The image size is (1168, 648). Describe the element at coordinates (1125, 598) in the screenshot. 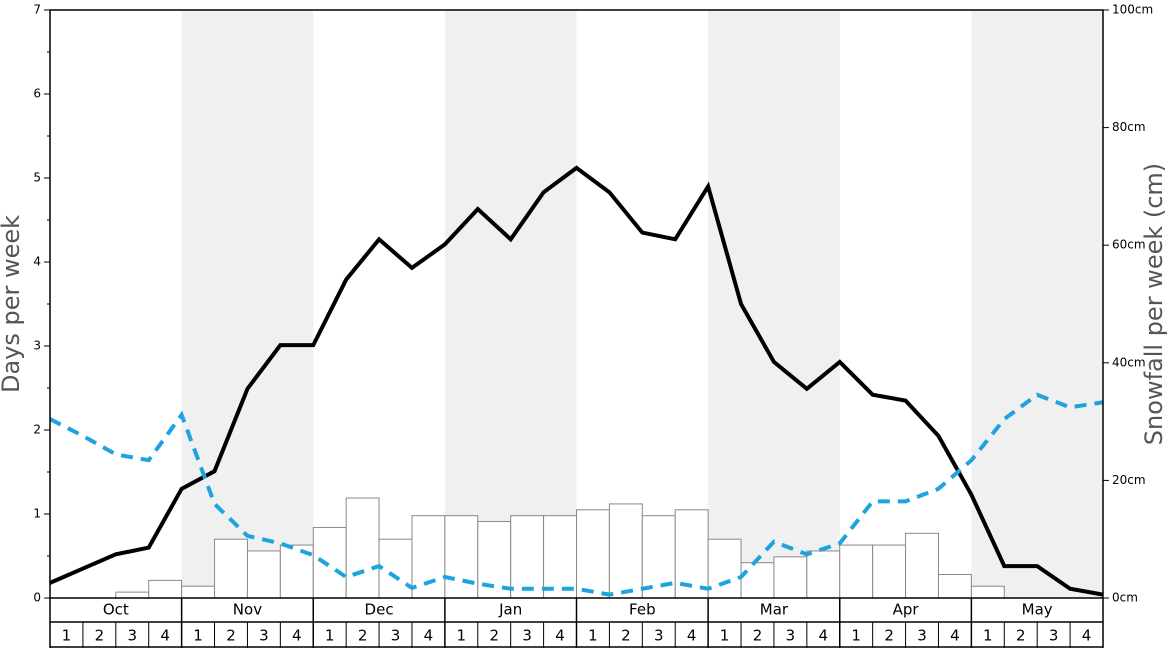

I see `y2-tick-label: 0cm` at that location.